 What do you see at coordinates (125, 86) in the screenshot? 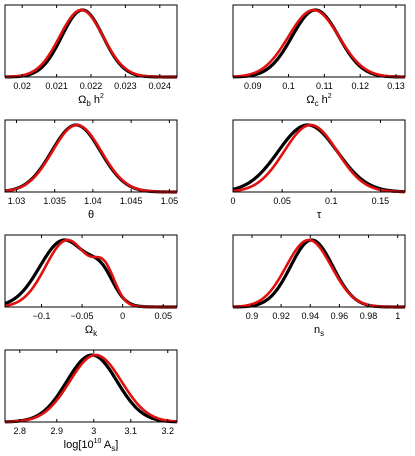
I see `x-tick-label: 0.023` at bounding box center [125, 86].